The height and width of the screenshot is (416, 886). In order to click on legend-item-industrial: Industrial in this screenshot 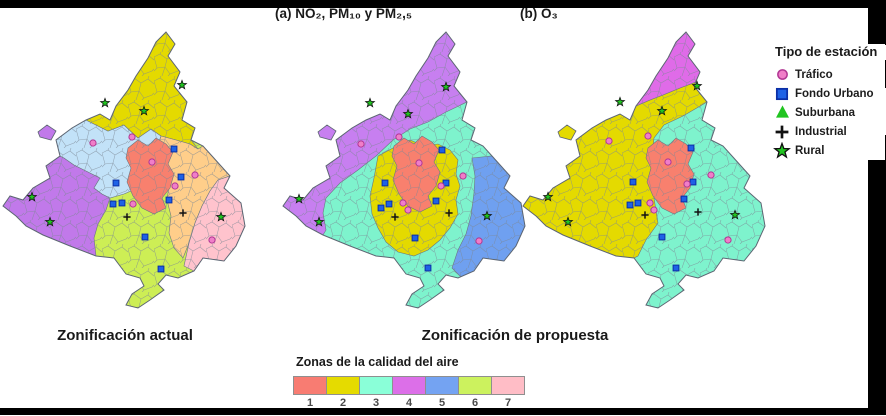, I will do `click(829, 131)`.